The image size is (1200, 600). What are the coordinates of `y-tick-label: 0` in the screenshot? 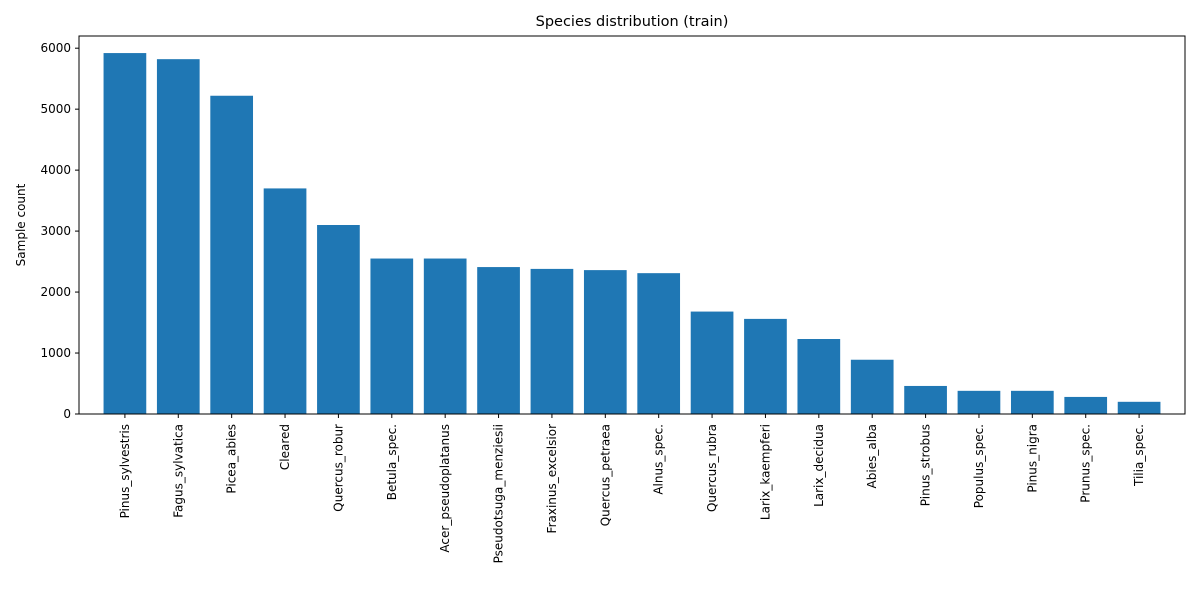 It's located at (67, 414).